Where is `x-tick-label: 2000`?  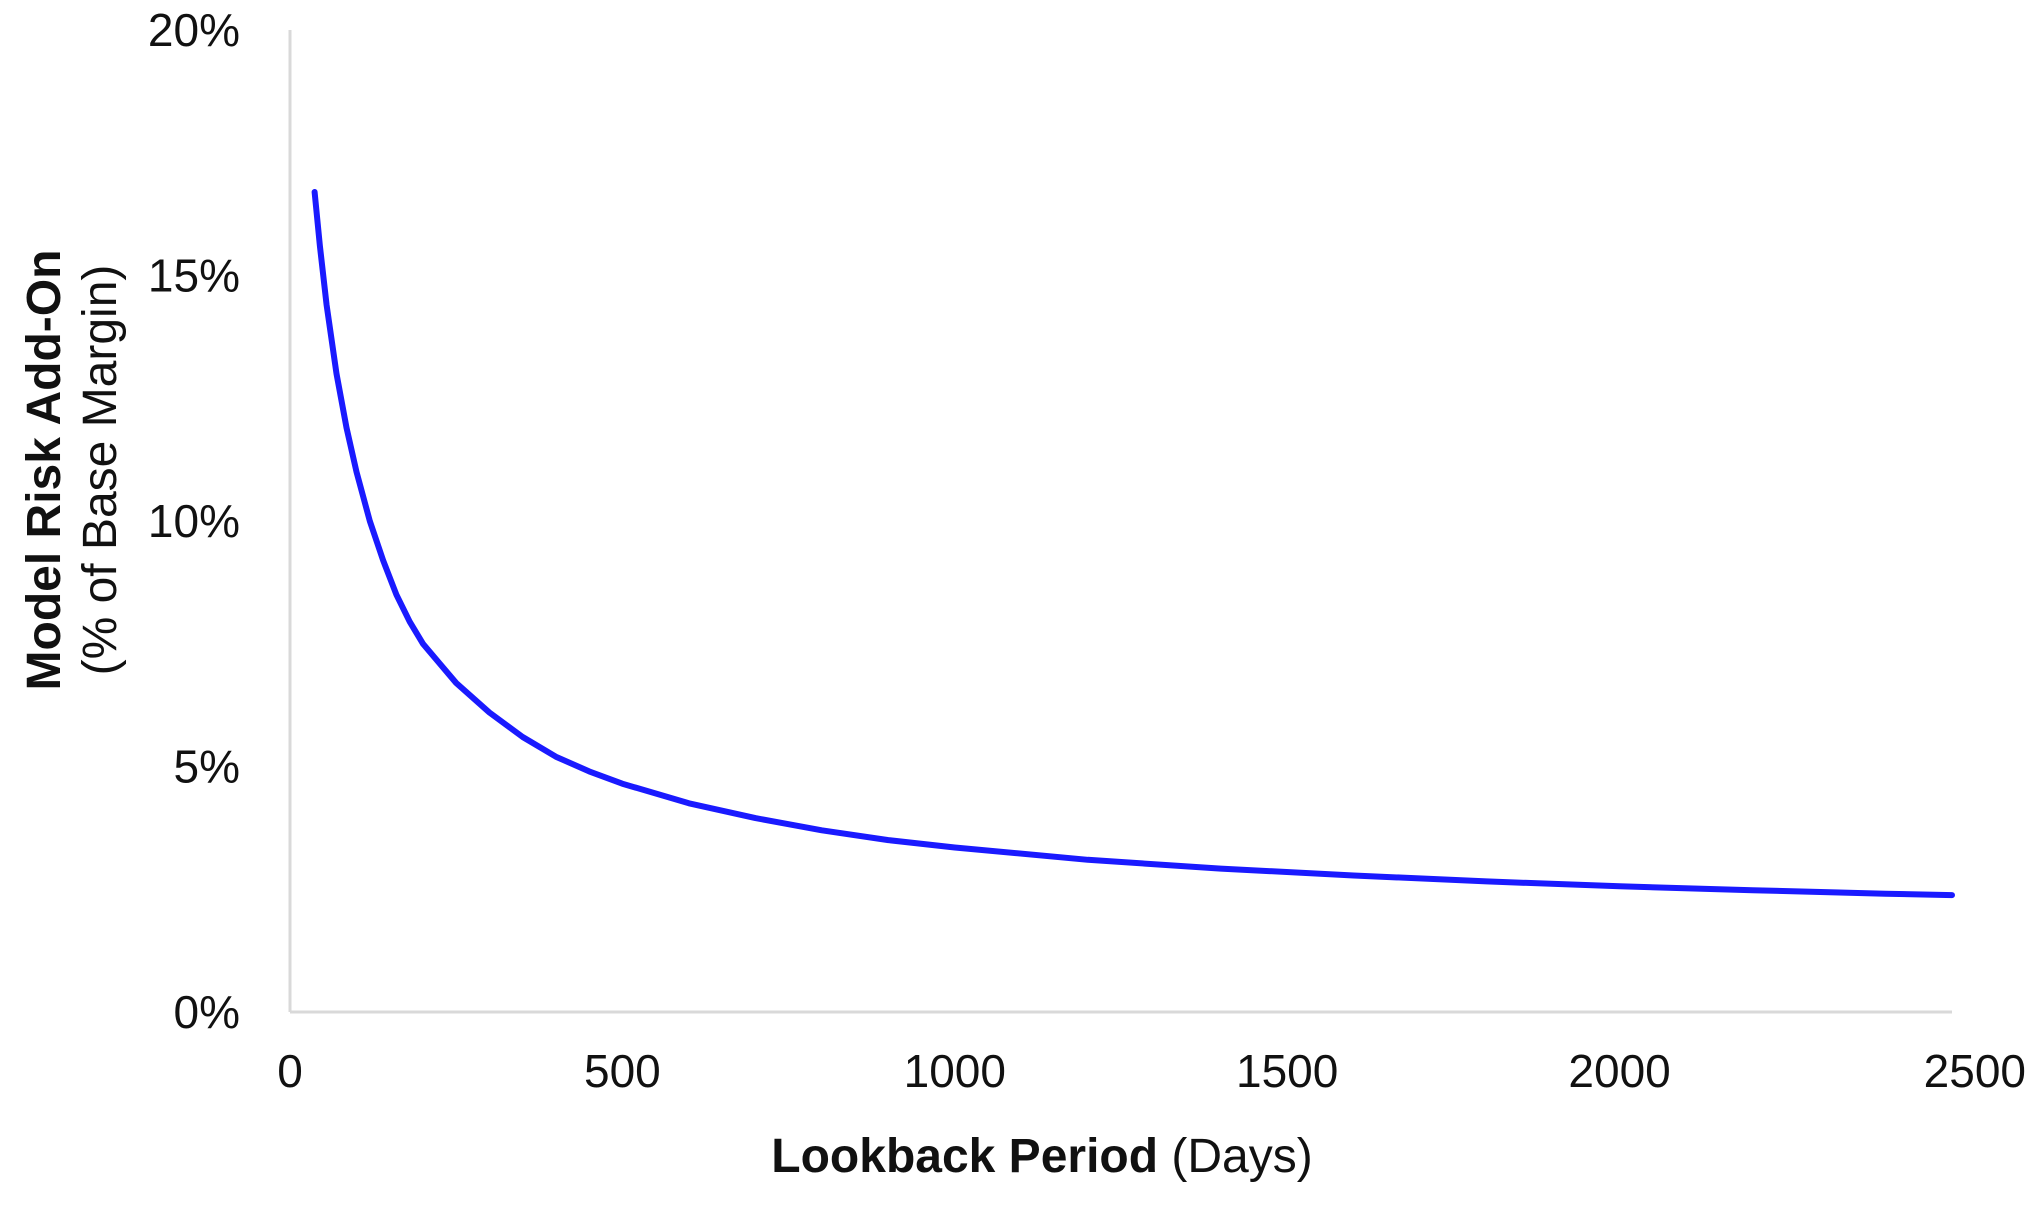
x-tick-label: 2000 is located at coordinates (1619, 1071).